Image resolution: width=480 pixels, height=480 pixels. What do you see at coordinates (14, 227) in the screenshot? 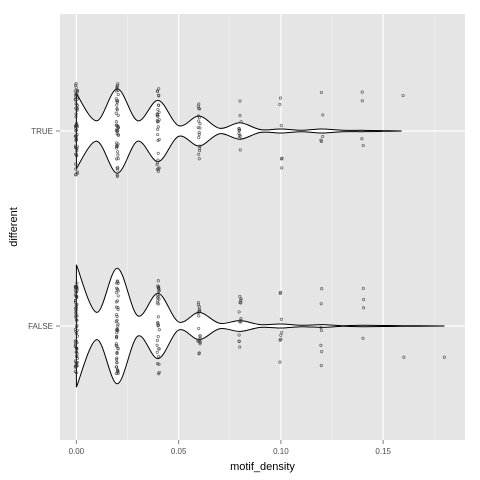
I see `y-axis-title: different` at bounding box center [14, 227].